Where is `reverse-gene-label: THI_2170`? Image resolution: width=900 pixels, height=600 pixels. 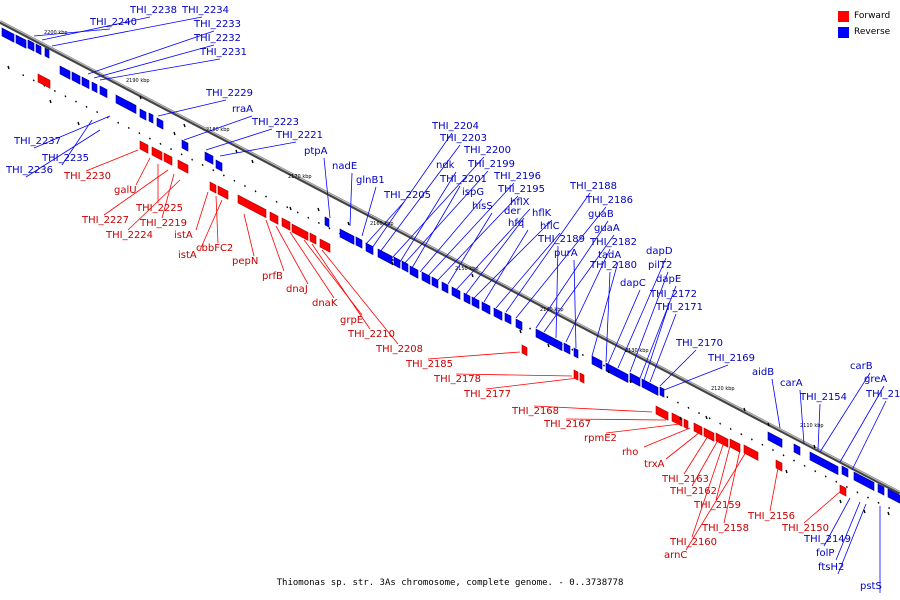
reverse-gene-label: THI_2170 is located at coordinates (699, 343).